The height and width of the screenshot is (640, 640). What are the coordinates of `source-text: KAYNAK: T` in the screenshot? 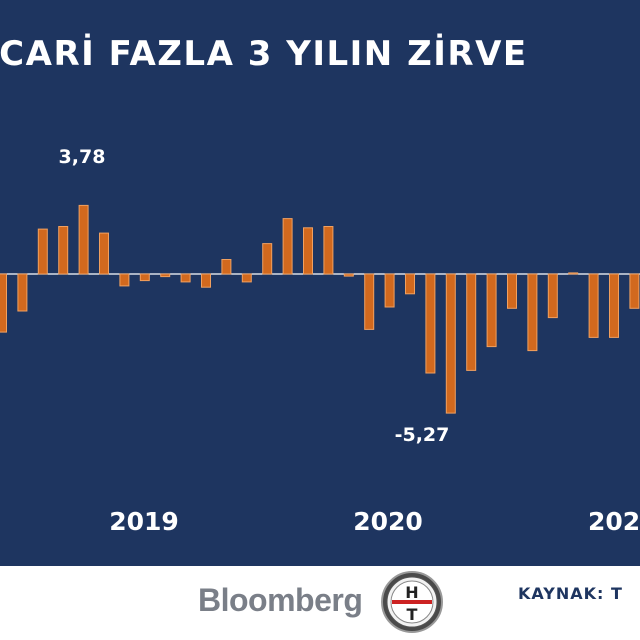 It's located at (570, 593).